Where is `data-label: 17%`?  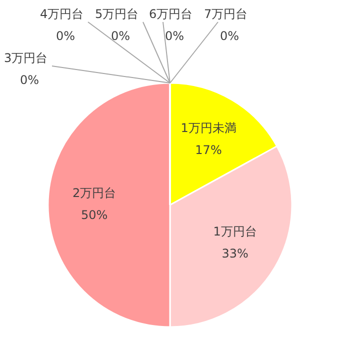
data-label: 17% is located at coordinates (208, 149).